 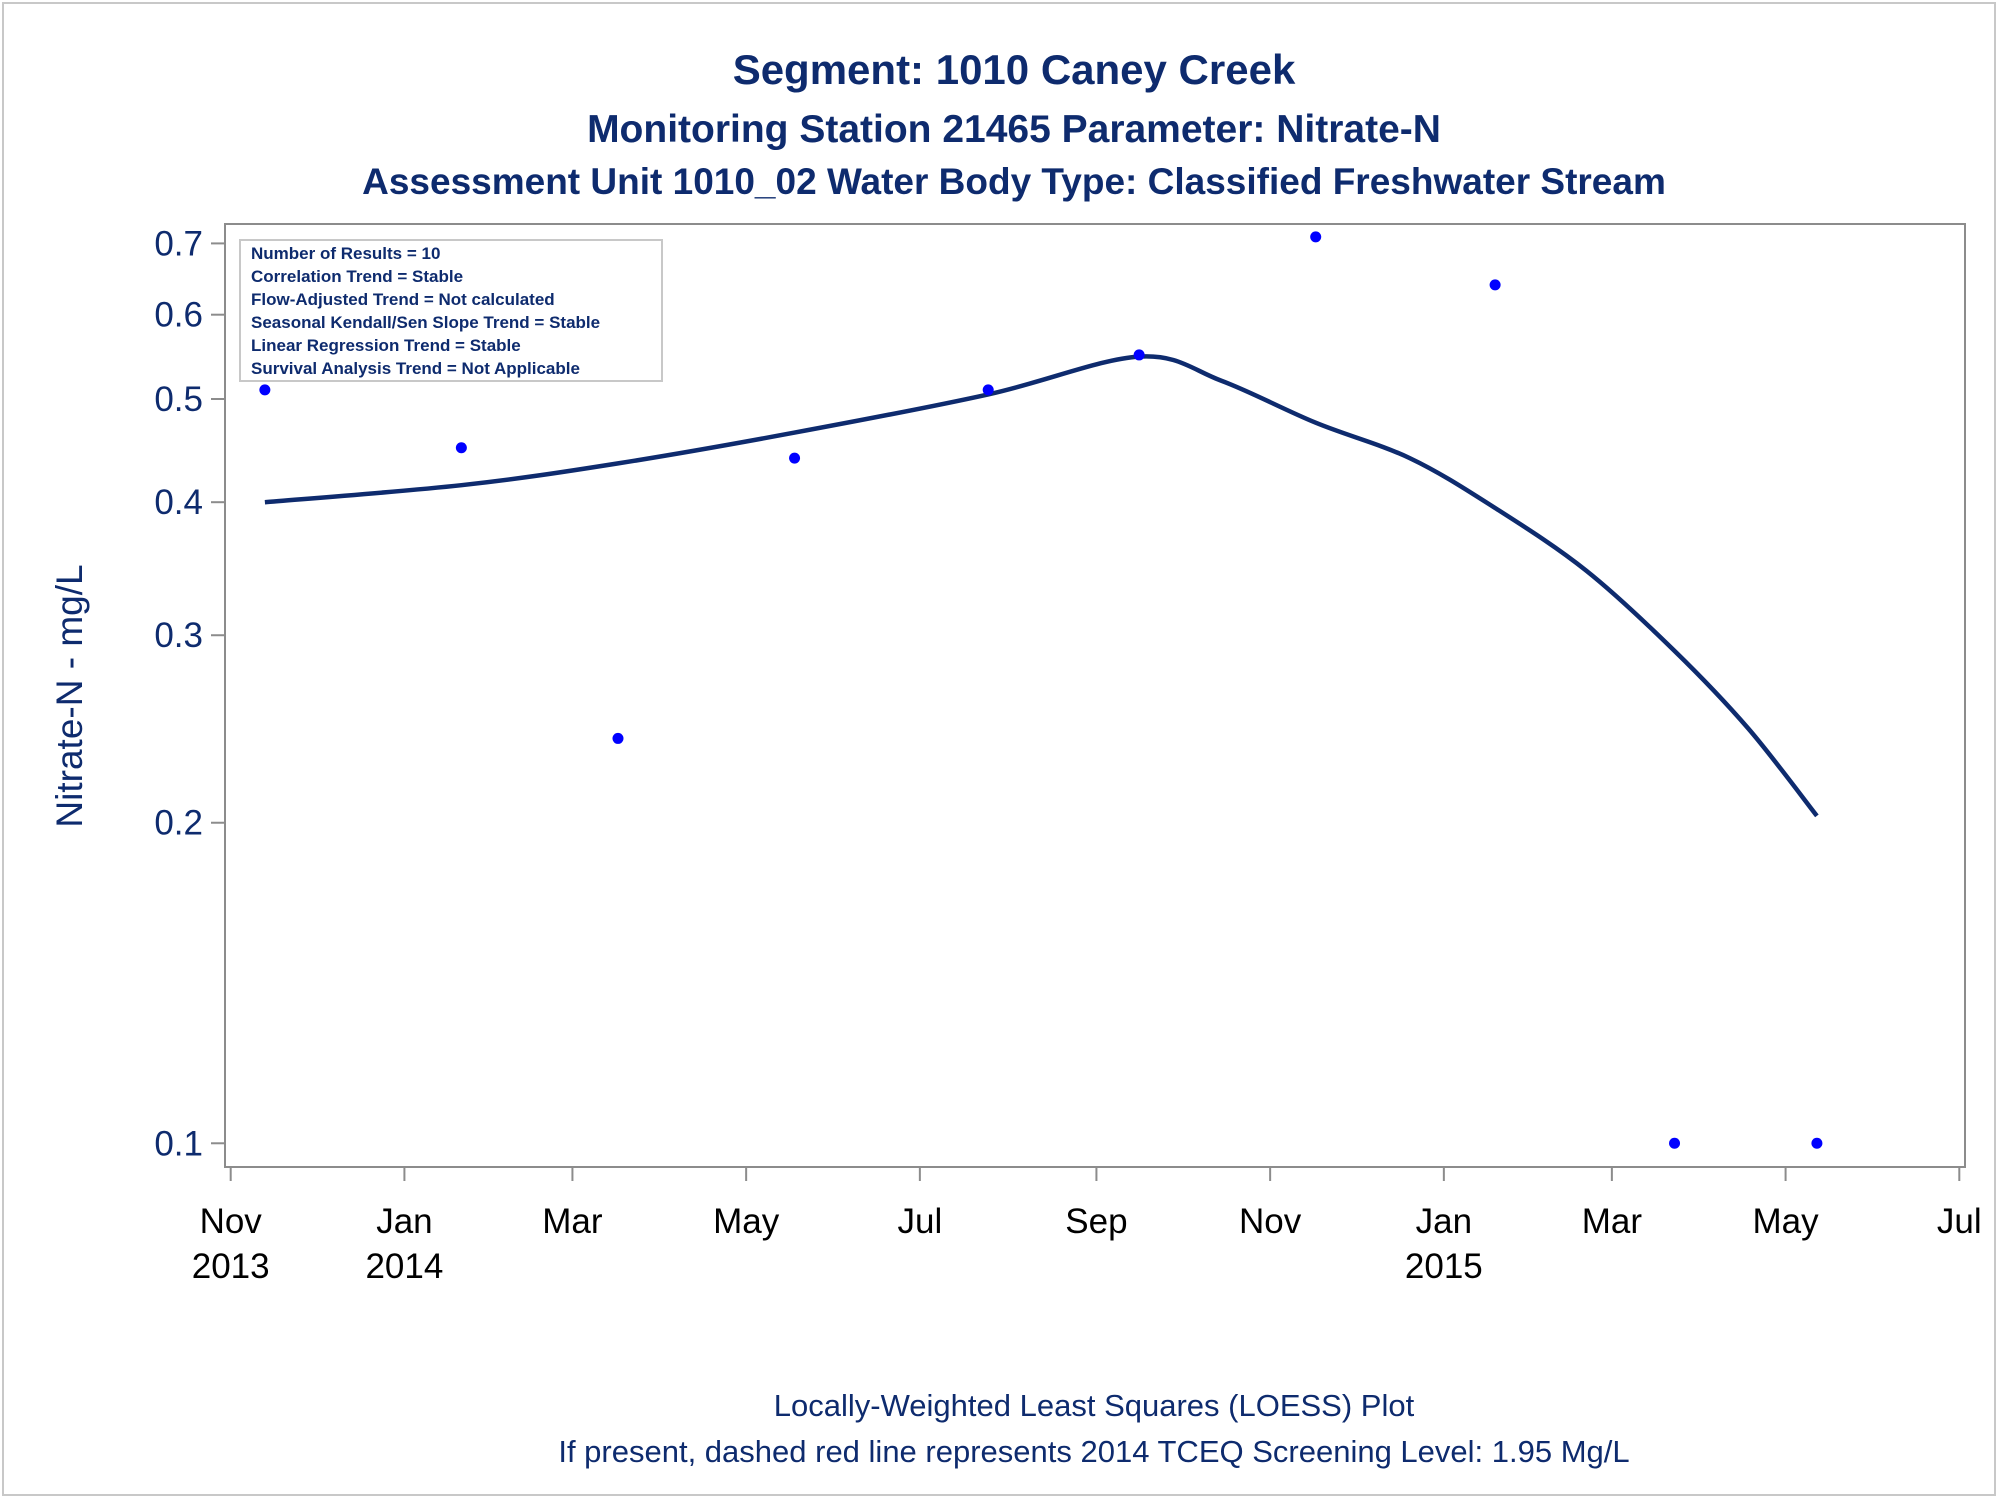 I want to click on y-axis-label: Nitrate-N - mg/L, so click(x=69, y=695).